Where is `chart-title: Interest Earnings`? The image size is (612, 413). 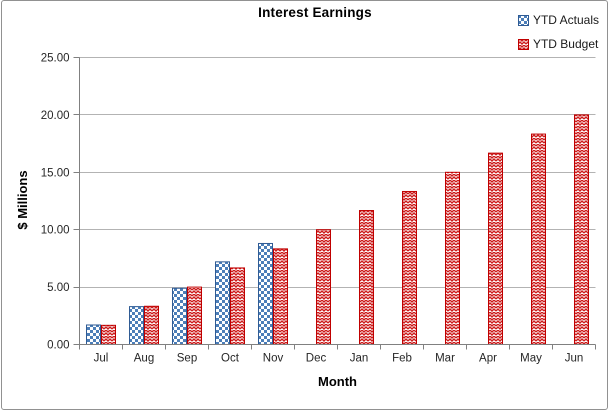
chart-title: Interest Earnings is located at coordinates (315, 12).